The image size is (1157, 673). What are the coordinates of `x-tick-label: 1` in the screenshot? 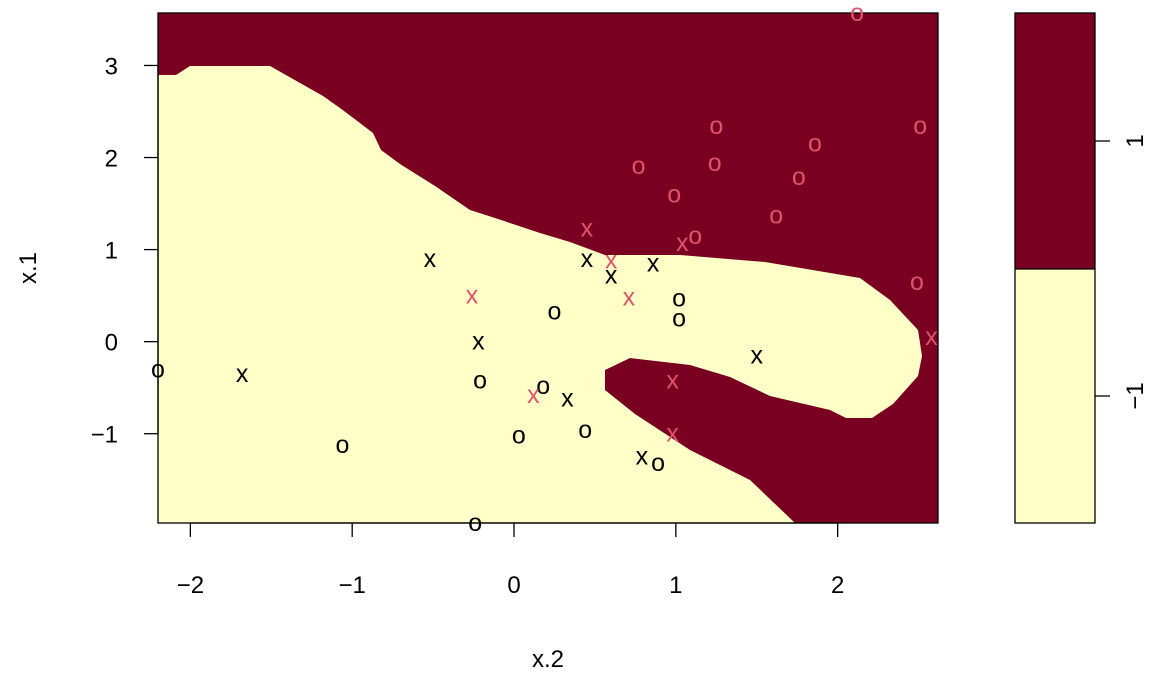 It's located at (675, 585).